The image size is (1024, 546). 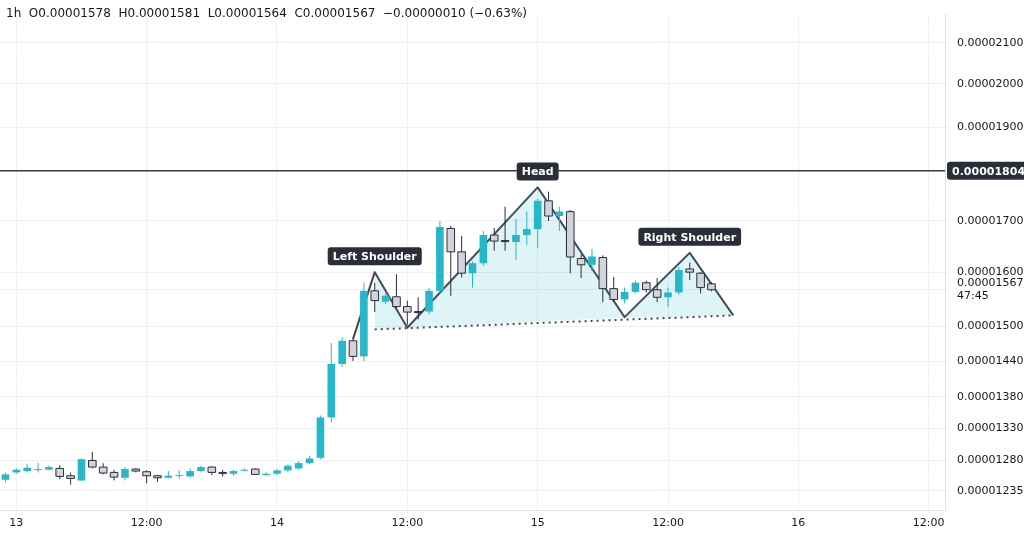 I want to click on x-tick-label: 15, so click(x=537, y=523).